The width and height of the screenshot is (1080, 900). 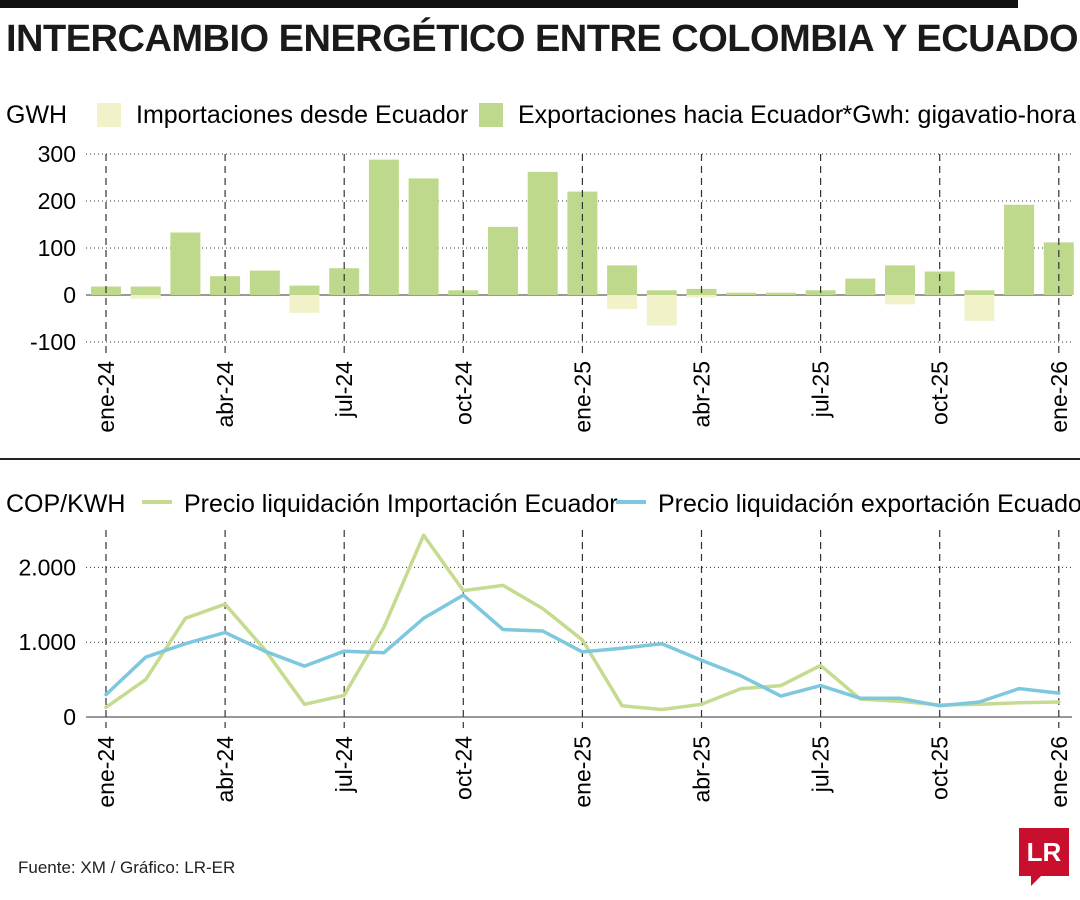 I want to click on legend-label-export: Exportaciones hacia Ecuador, so click(x=680, y=115).